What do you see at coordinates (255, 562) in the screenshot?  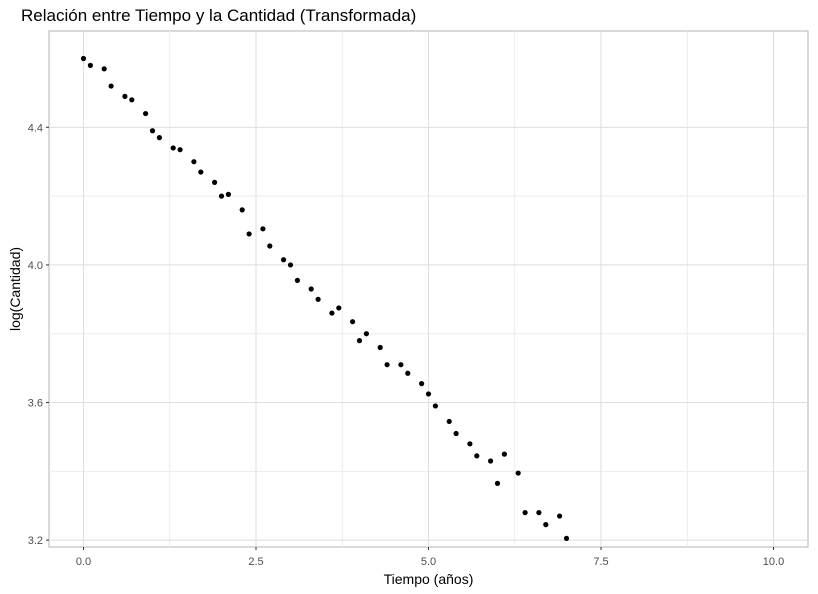 I see `x-tick-label: 2.5` at bounding box center [255, 562].